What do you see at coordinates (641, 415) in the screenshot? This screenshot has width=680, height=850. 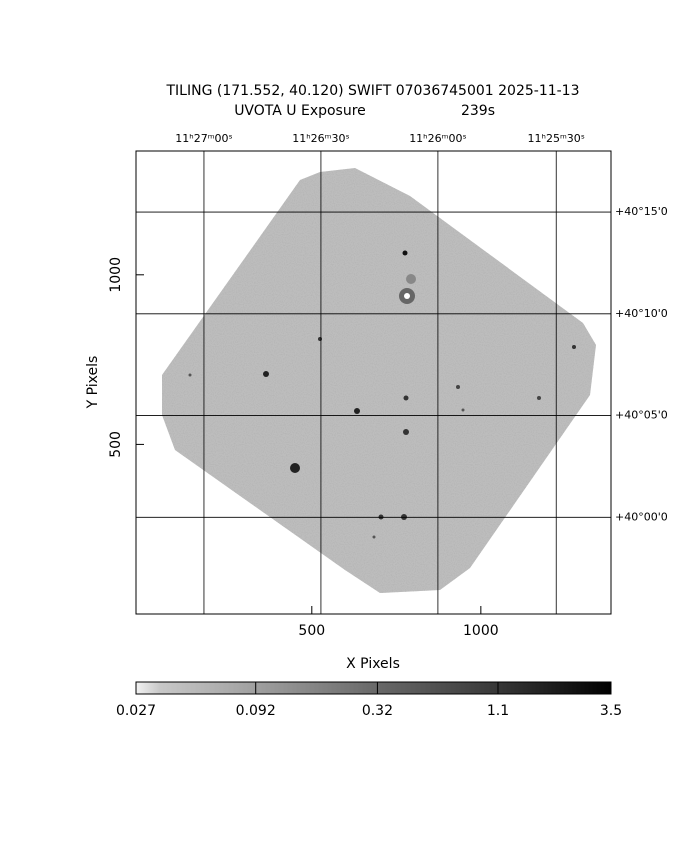 I see `right-tick-label: +40°05'0` at bounding box center [641, 415].